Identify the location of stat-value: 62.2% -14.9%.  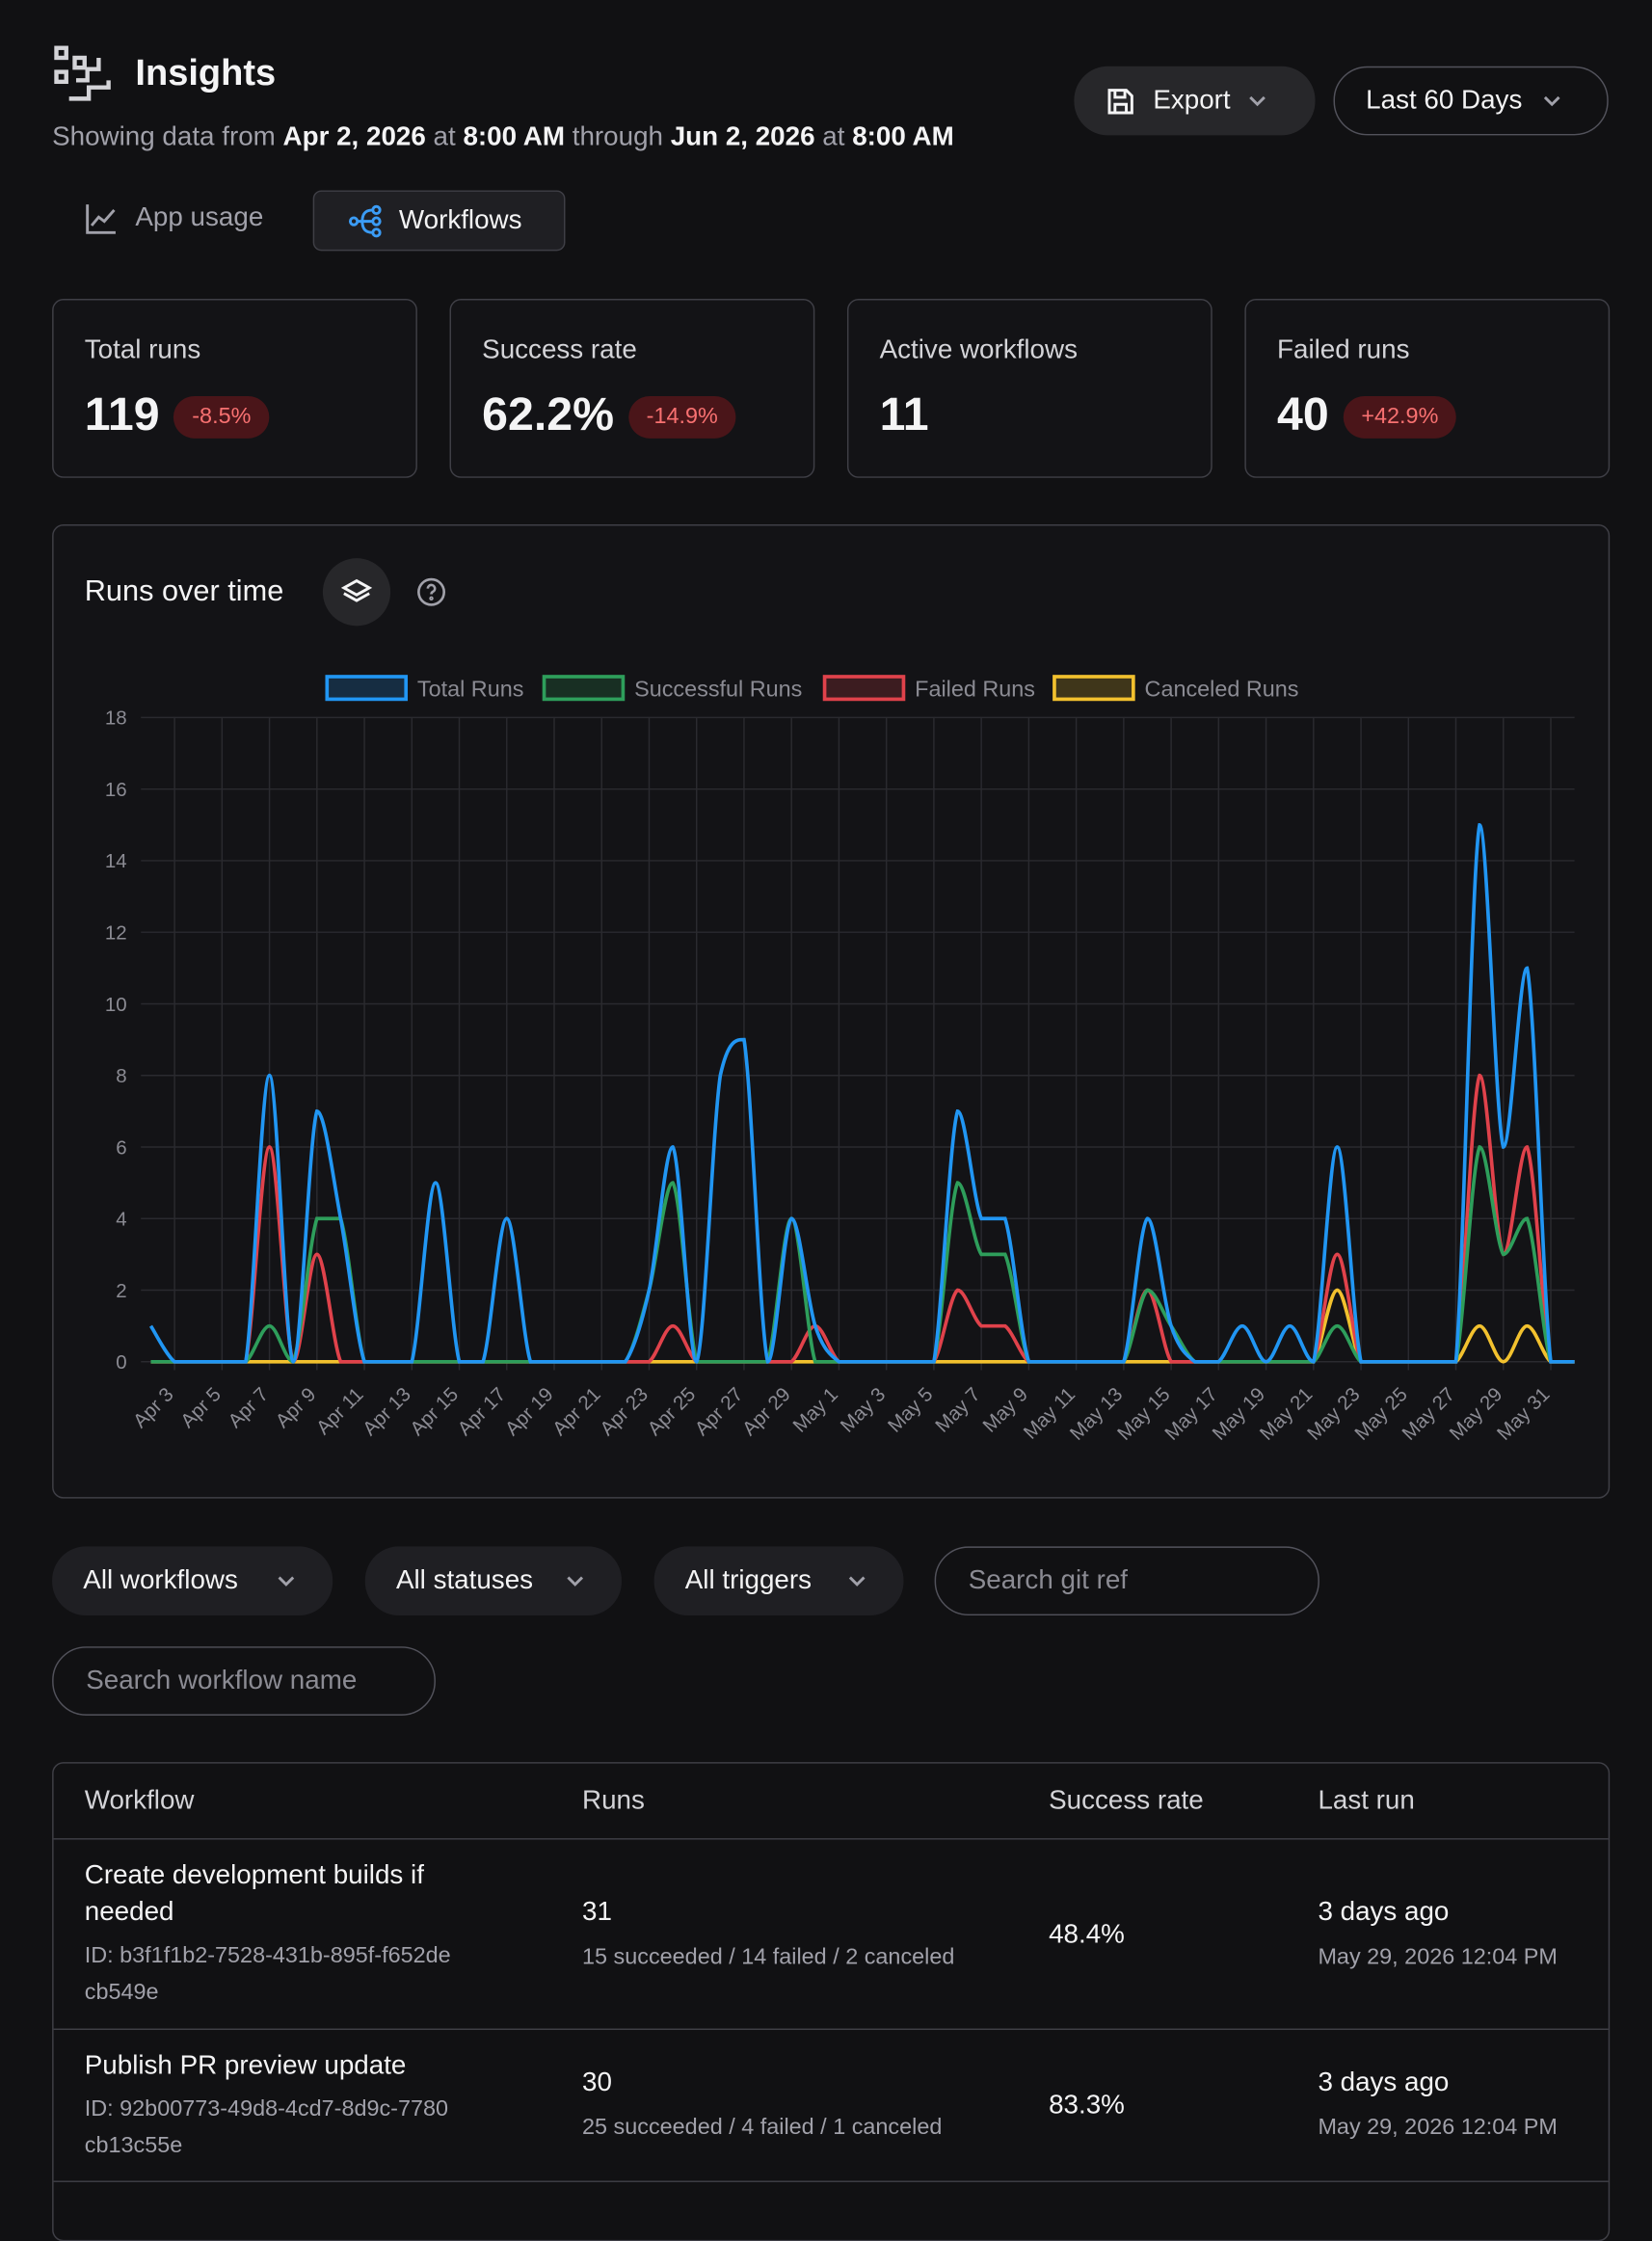
(609, 414).